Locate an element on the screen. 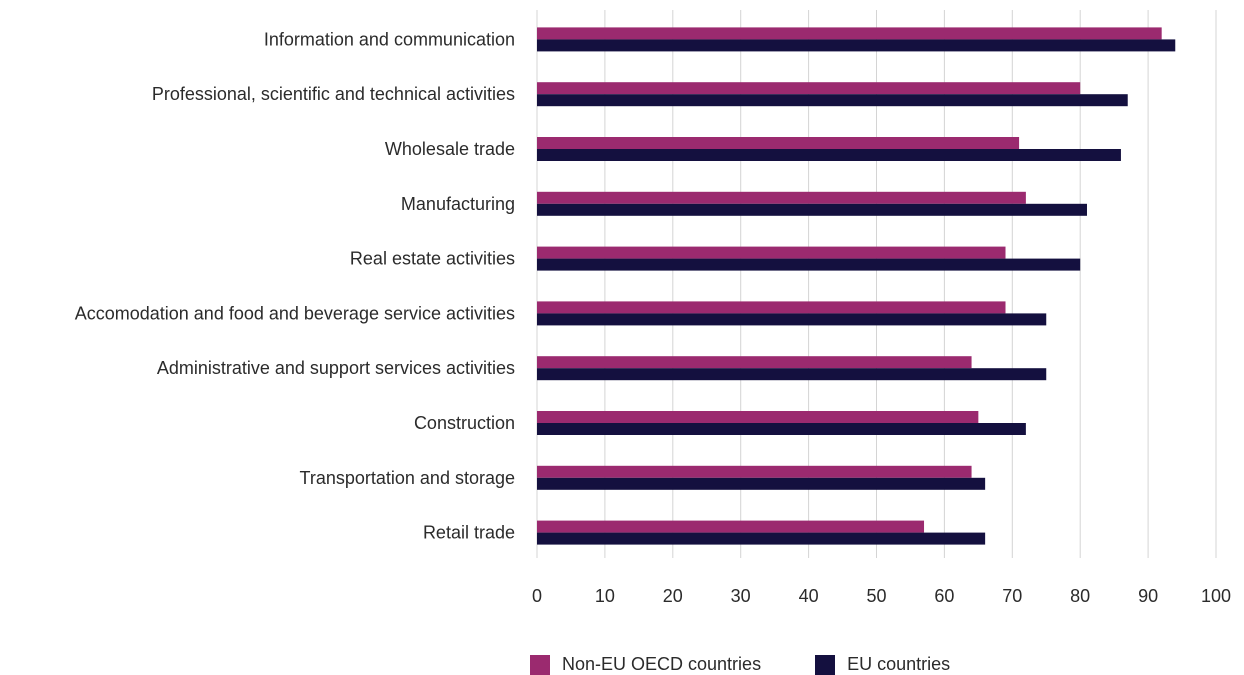 Image resolution: width=1244 pixels, height=675 pixels. x-tick-label: 10 is located at coordinates (605, 596).